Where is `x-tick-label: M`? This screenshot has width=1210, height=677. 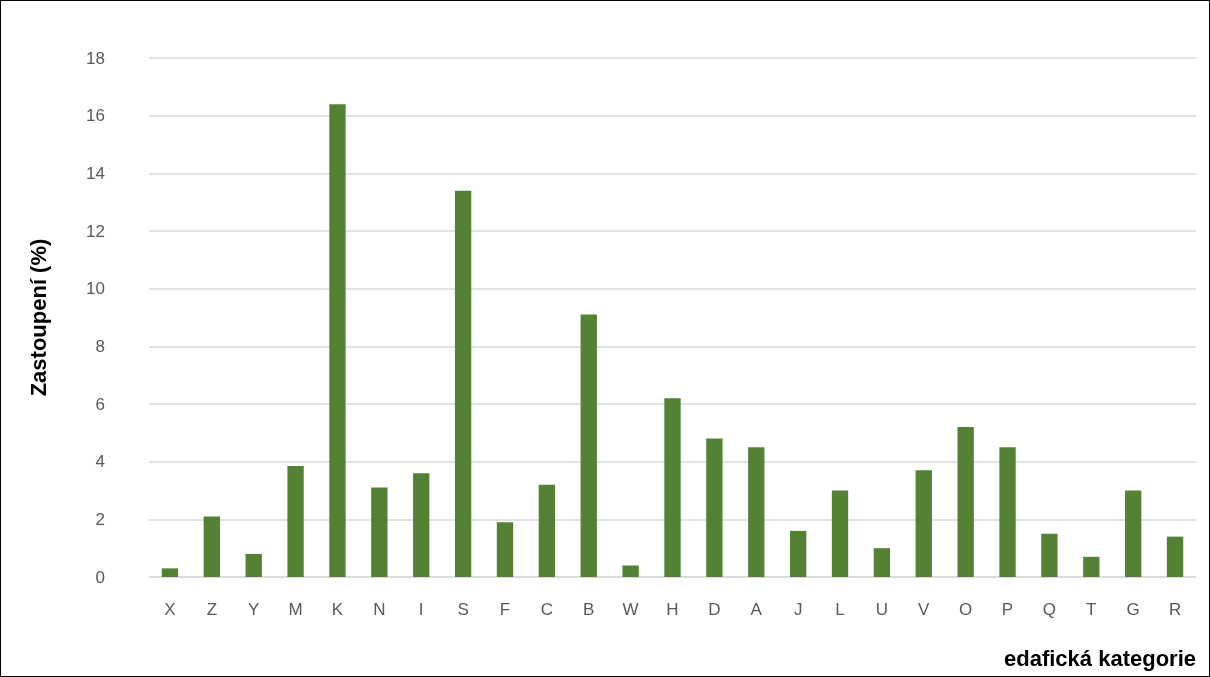
x-tick-label: M is located at coordinates (295, 609).